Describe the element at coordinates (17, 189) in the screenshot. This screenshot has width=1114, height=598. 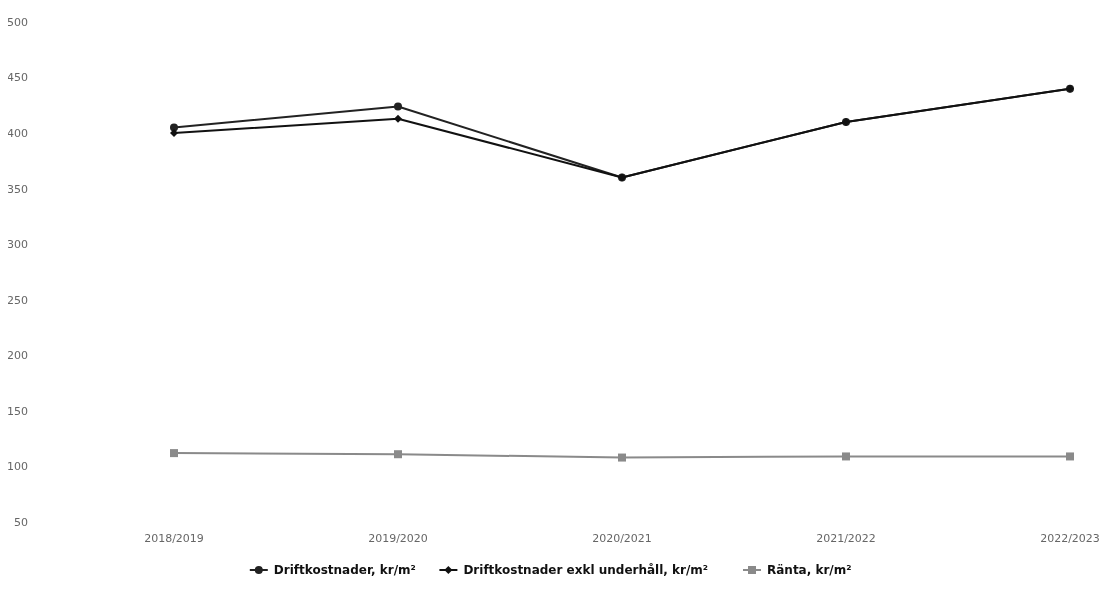
I see `y-tick-label: 350` at that location.